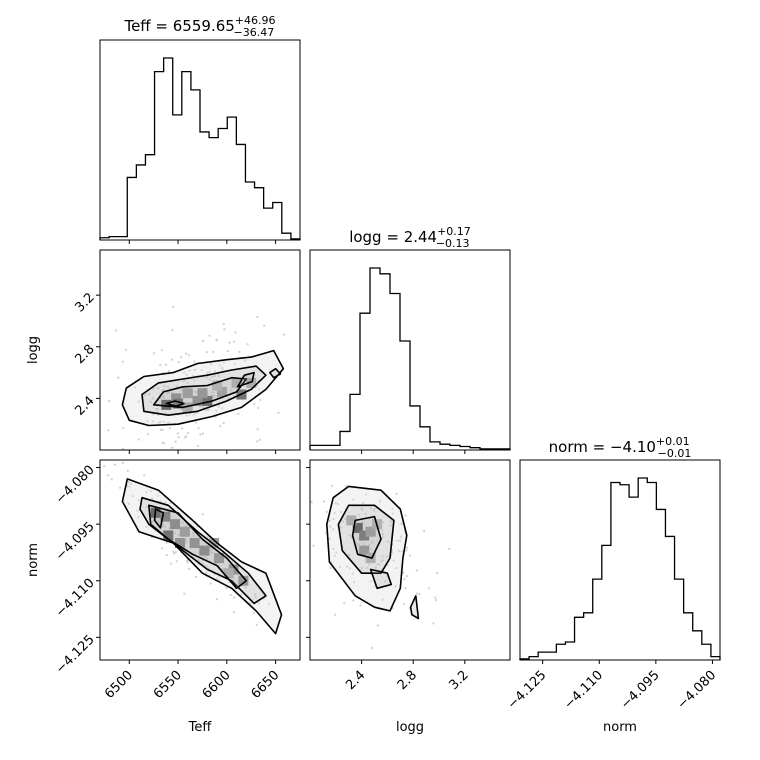  Describe the element at coordinates (200, 148) in the screenshot. I see `hist-panel-teff` at that location.